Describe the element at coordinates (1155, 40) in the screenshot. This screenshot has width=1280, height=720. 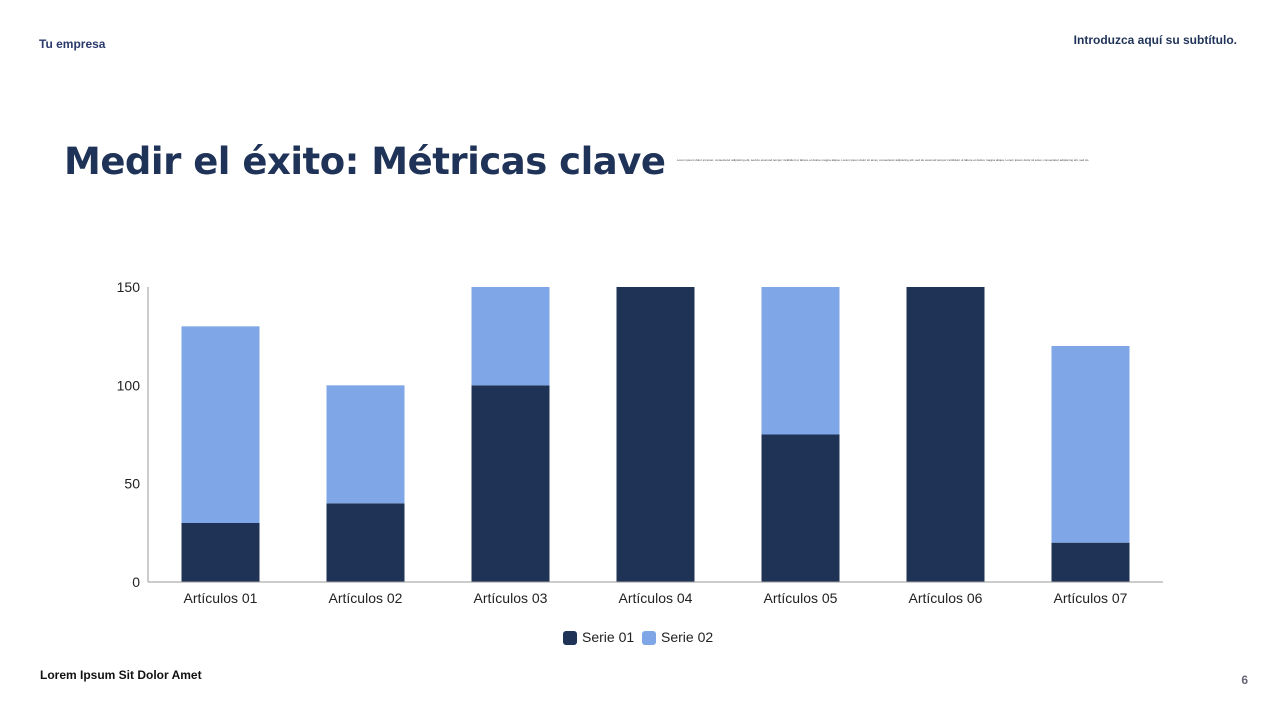
I see `subtitle: Introduzca aquí su subtítulo.` at that location.